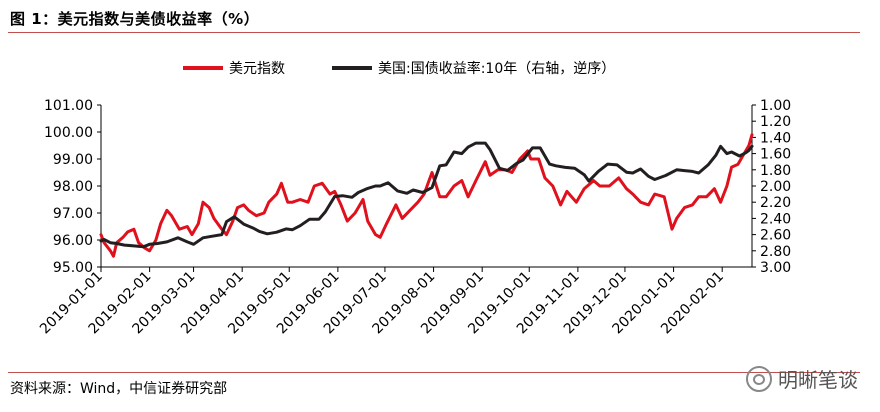  Describe the element at coordinates (775, 171) in the screenshot. I see `right-tick-label: 1.80` at that location.